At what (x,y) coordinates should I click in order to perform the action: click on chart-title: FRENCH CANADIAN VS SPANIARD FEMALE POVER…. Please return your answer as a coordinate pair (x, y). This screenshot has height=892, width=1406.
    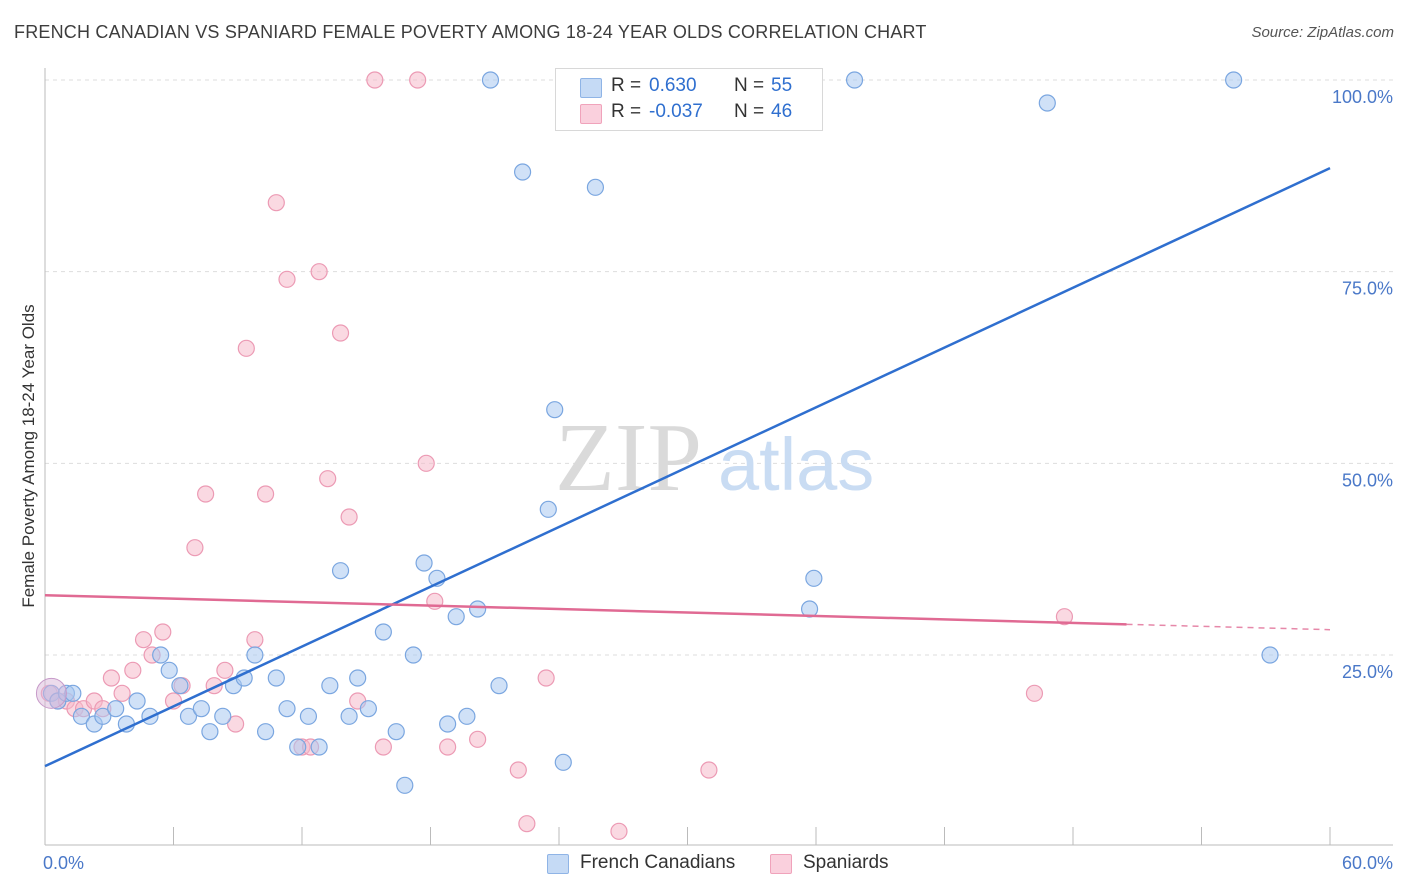
    Looking at the image, I should click on (470, 32).